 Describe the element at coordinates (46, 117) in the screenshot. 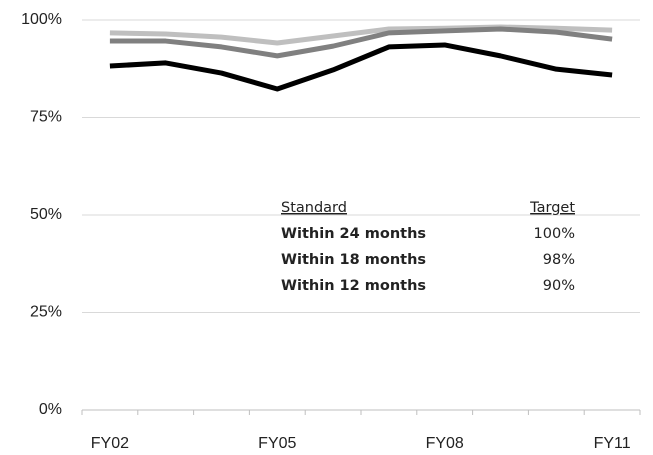

I see `y-tick-label: 75%` at that location.